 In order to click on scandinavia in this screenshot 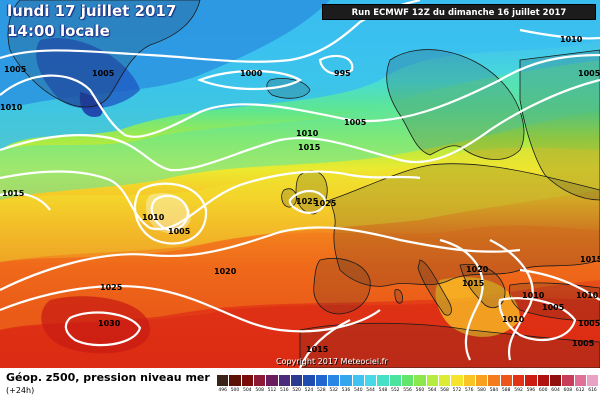, I will do `click(455, 104)`.